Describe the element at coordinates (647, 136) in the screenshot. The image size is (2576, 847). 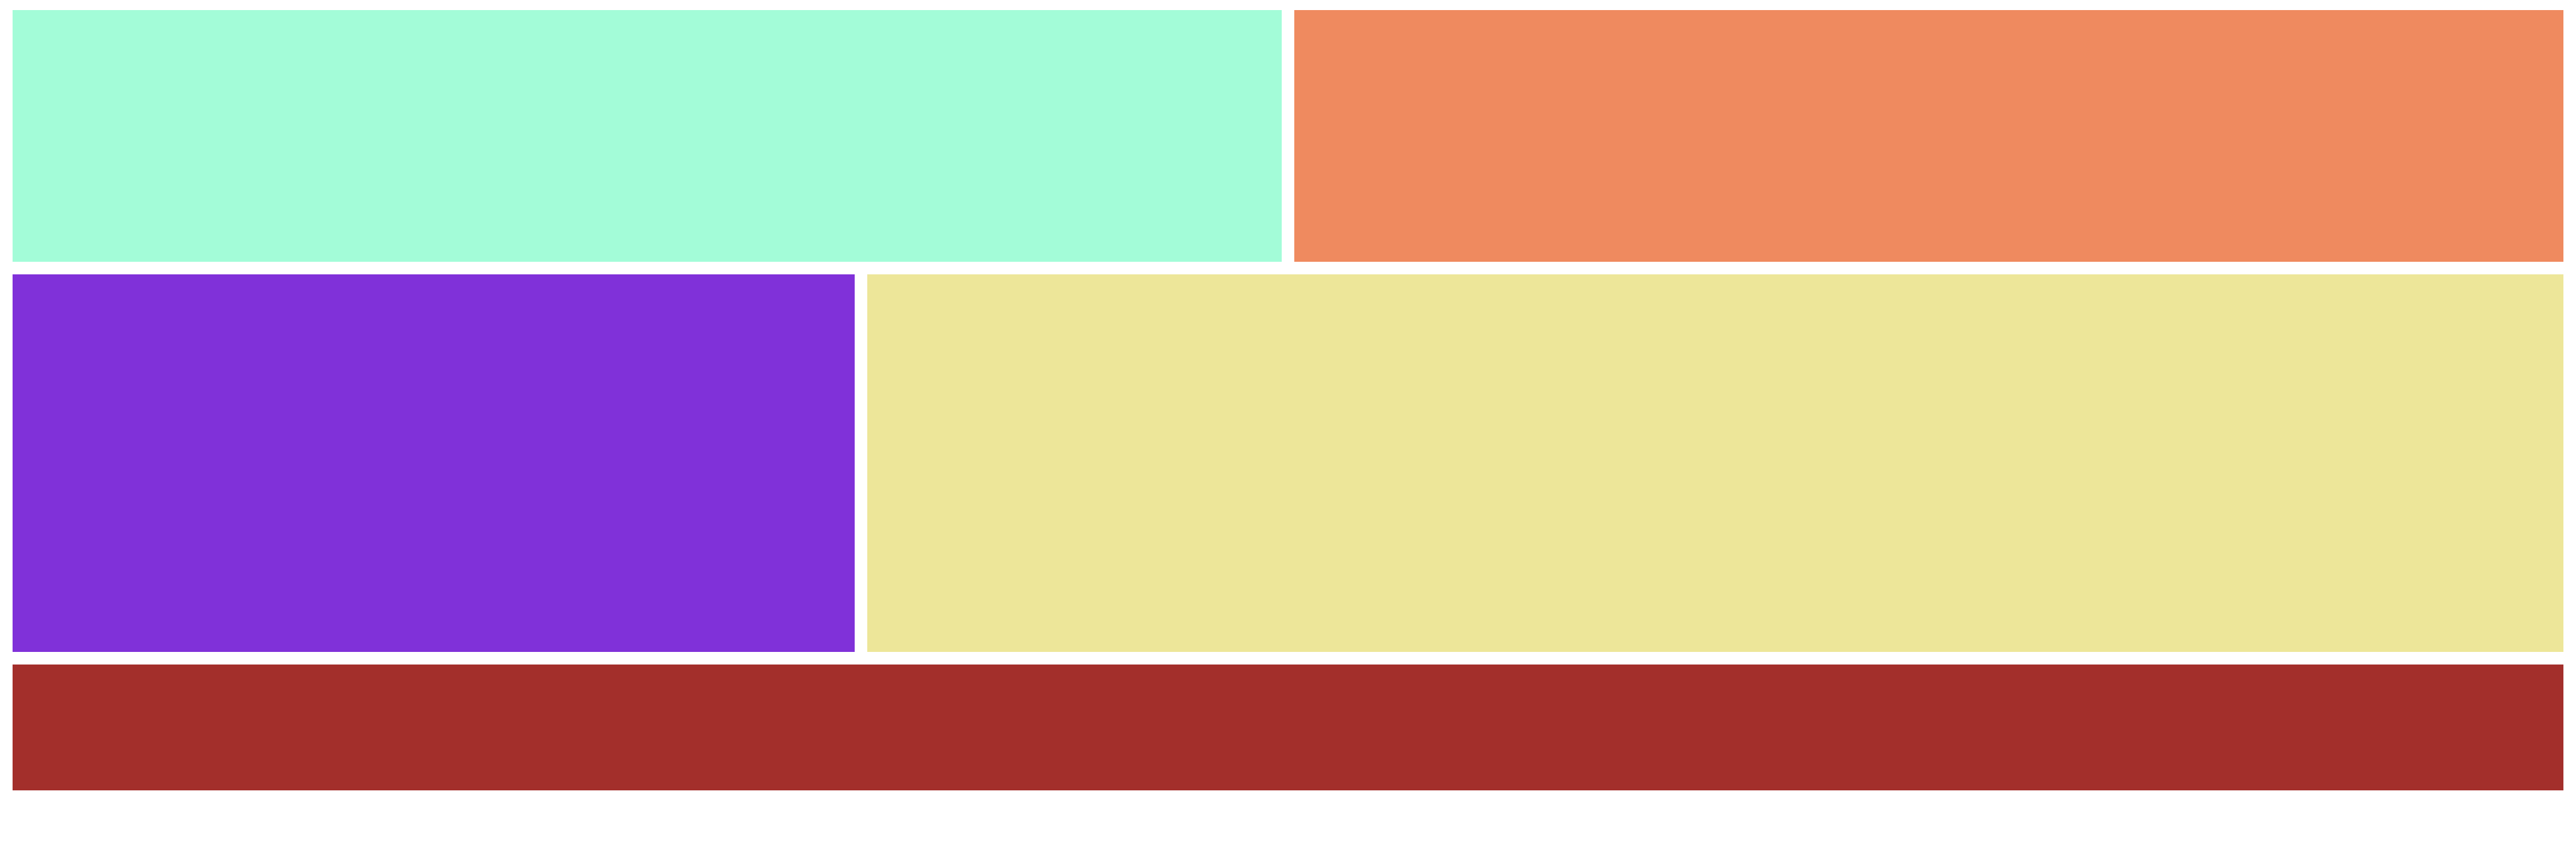
I see `mint-block` at that location.